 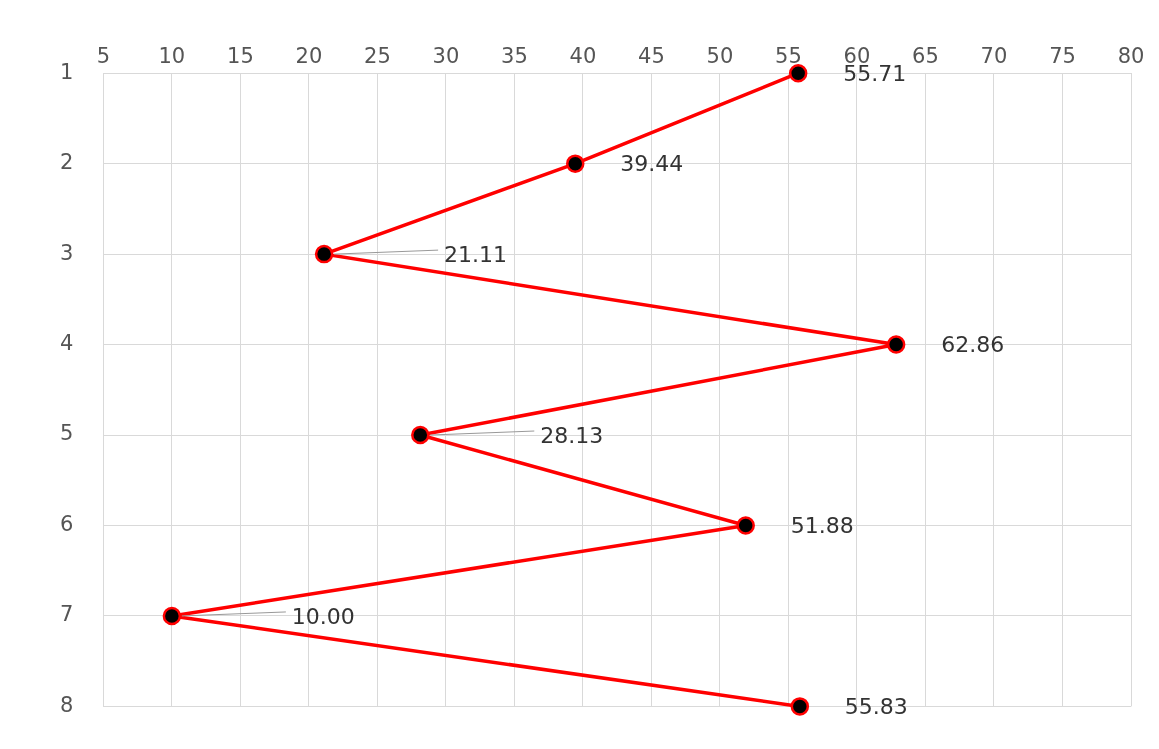 I want to click on y-tick-label: 4, so click(x=66, y=343).